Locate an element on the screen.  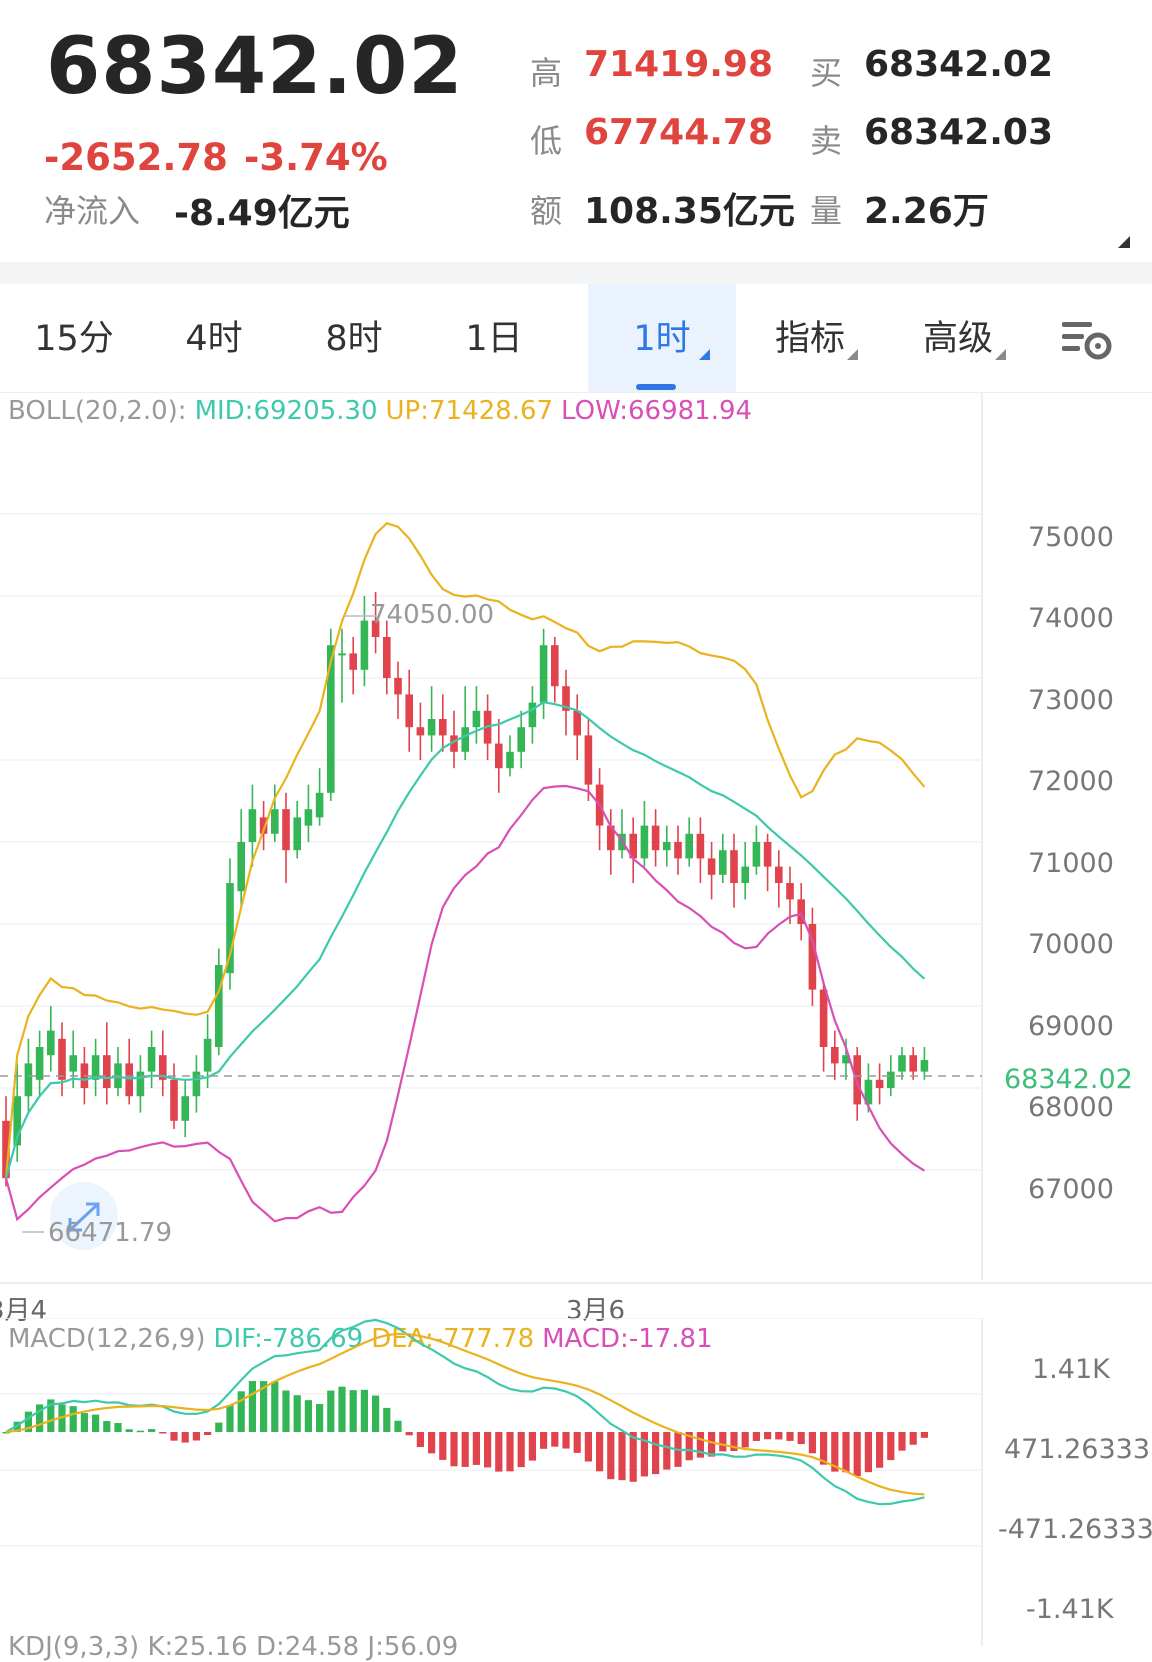
chart-settings-icon is located at coordinates (1088, 340).